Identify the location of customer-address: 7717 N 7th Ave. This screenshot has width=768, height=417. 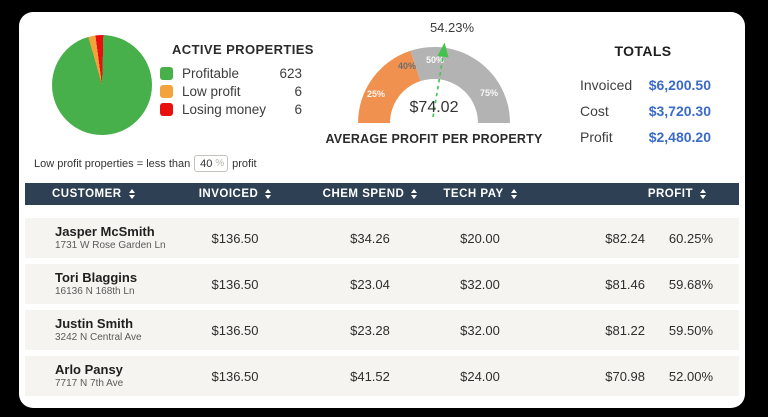
(89, 384).